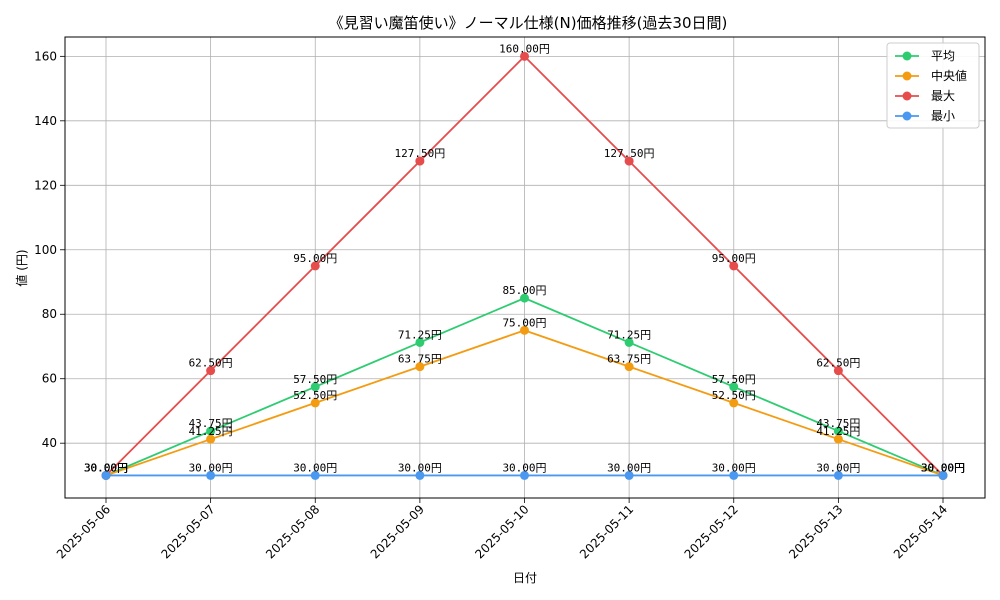 The width and height of the screenshot is (1000, 600). Describe the element at coordinates (21, 267) in the screenshot. I see `y-axis-label: 値 (円)` at that location.